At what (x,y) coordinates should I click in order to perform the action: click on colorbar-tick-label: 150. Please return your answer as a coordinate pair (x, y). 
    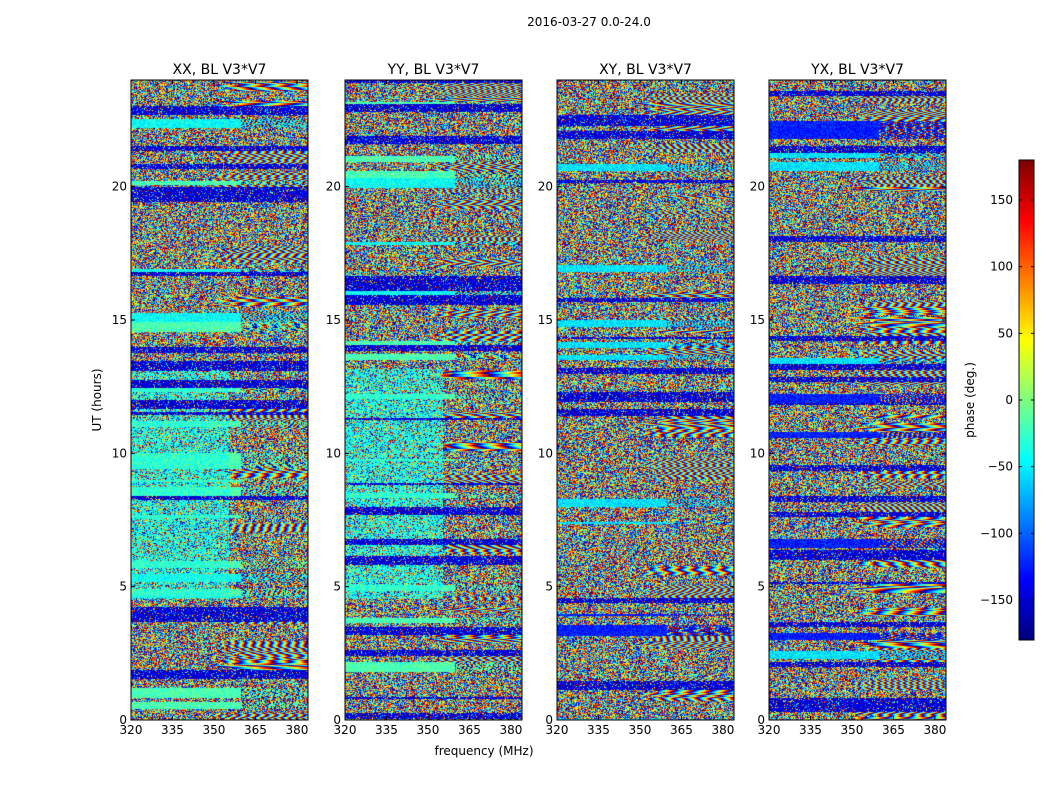
    Looking at the image, I should click on (1001, 200).